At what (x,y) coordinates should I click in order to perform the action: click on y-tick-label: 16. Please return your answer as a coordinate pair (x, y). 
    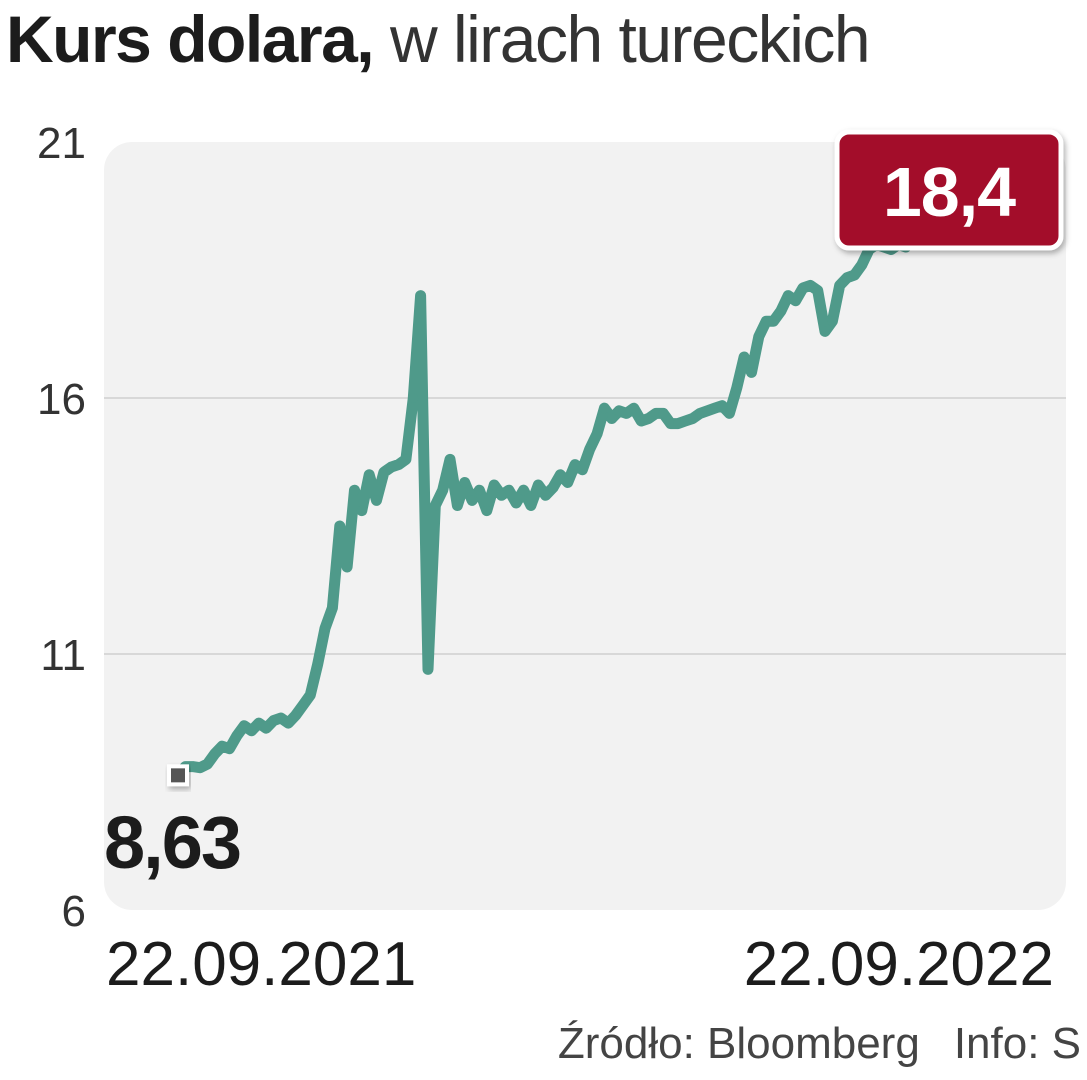
    Looking at the image, I should click on (61, 399).